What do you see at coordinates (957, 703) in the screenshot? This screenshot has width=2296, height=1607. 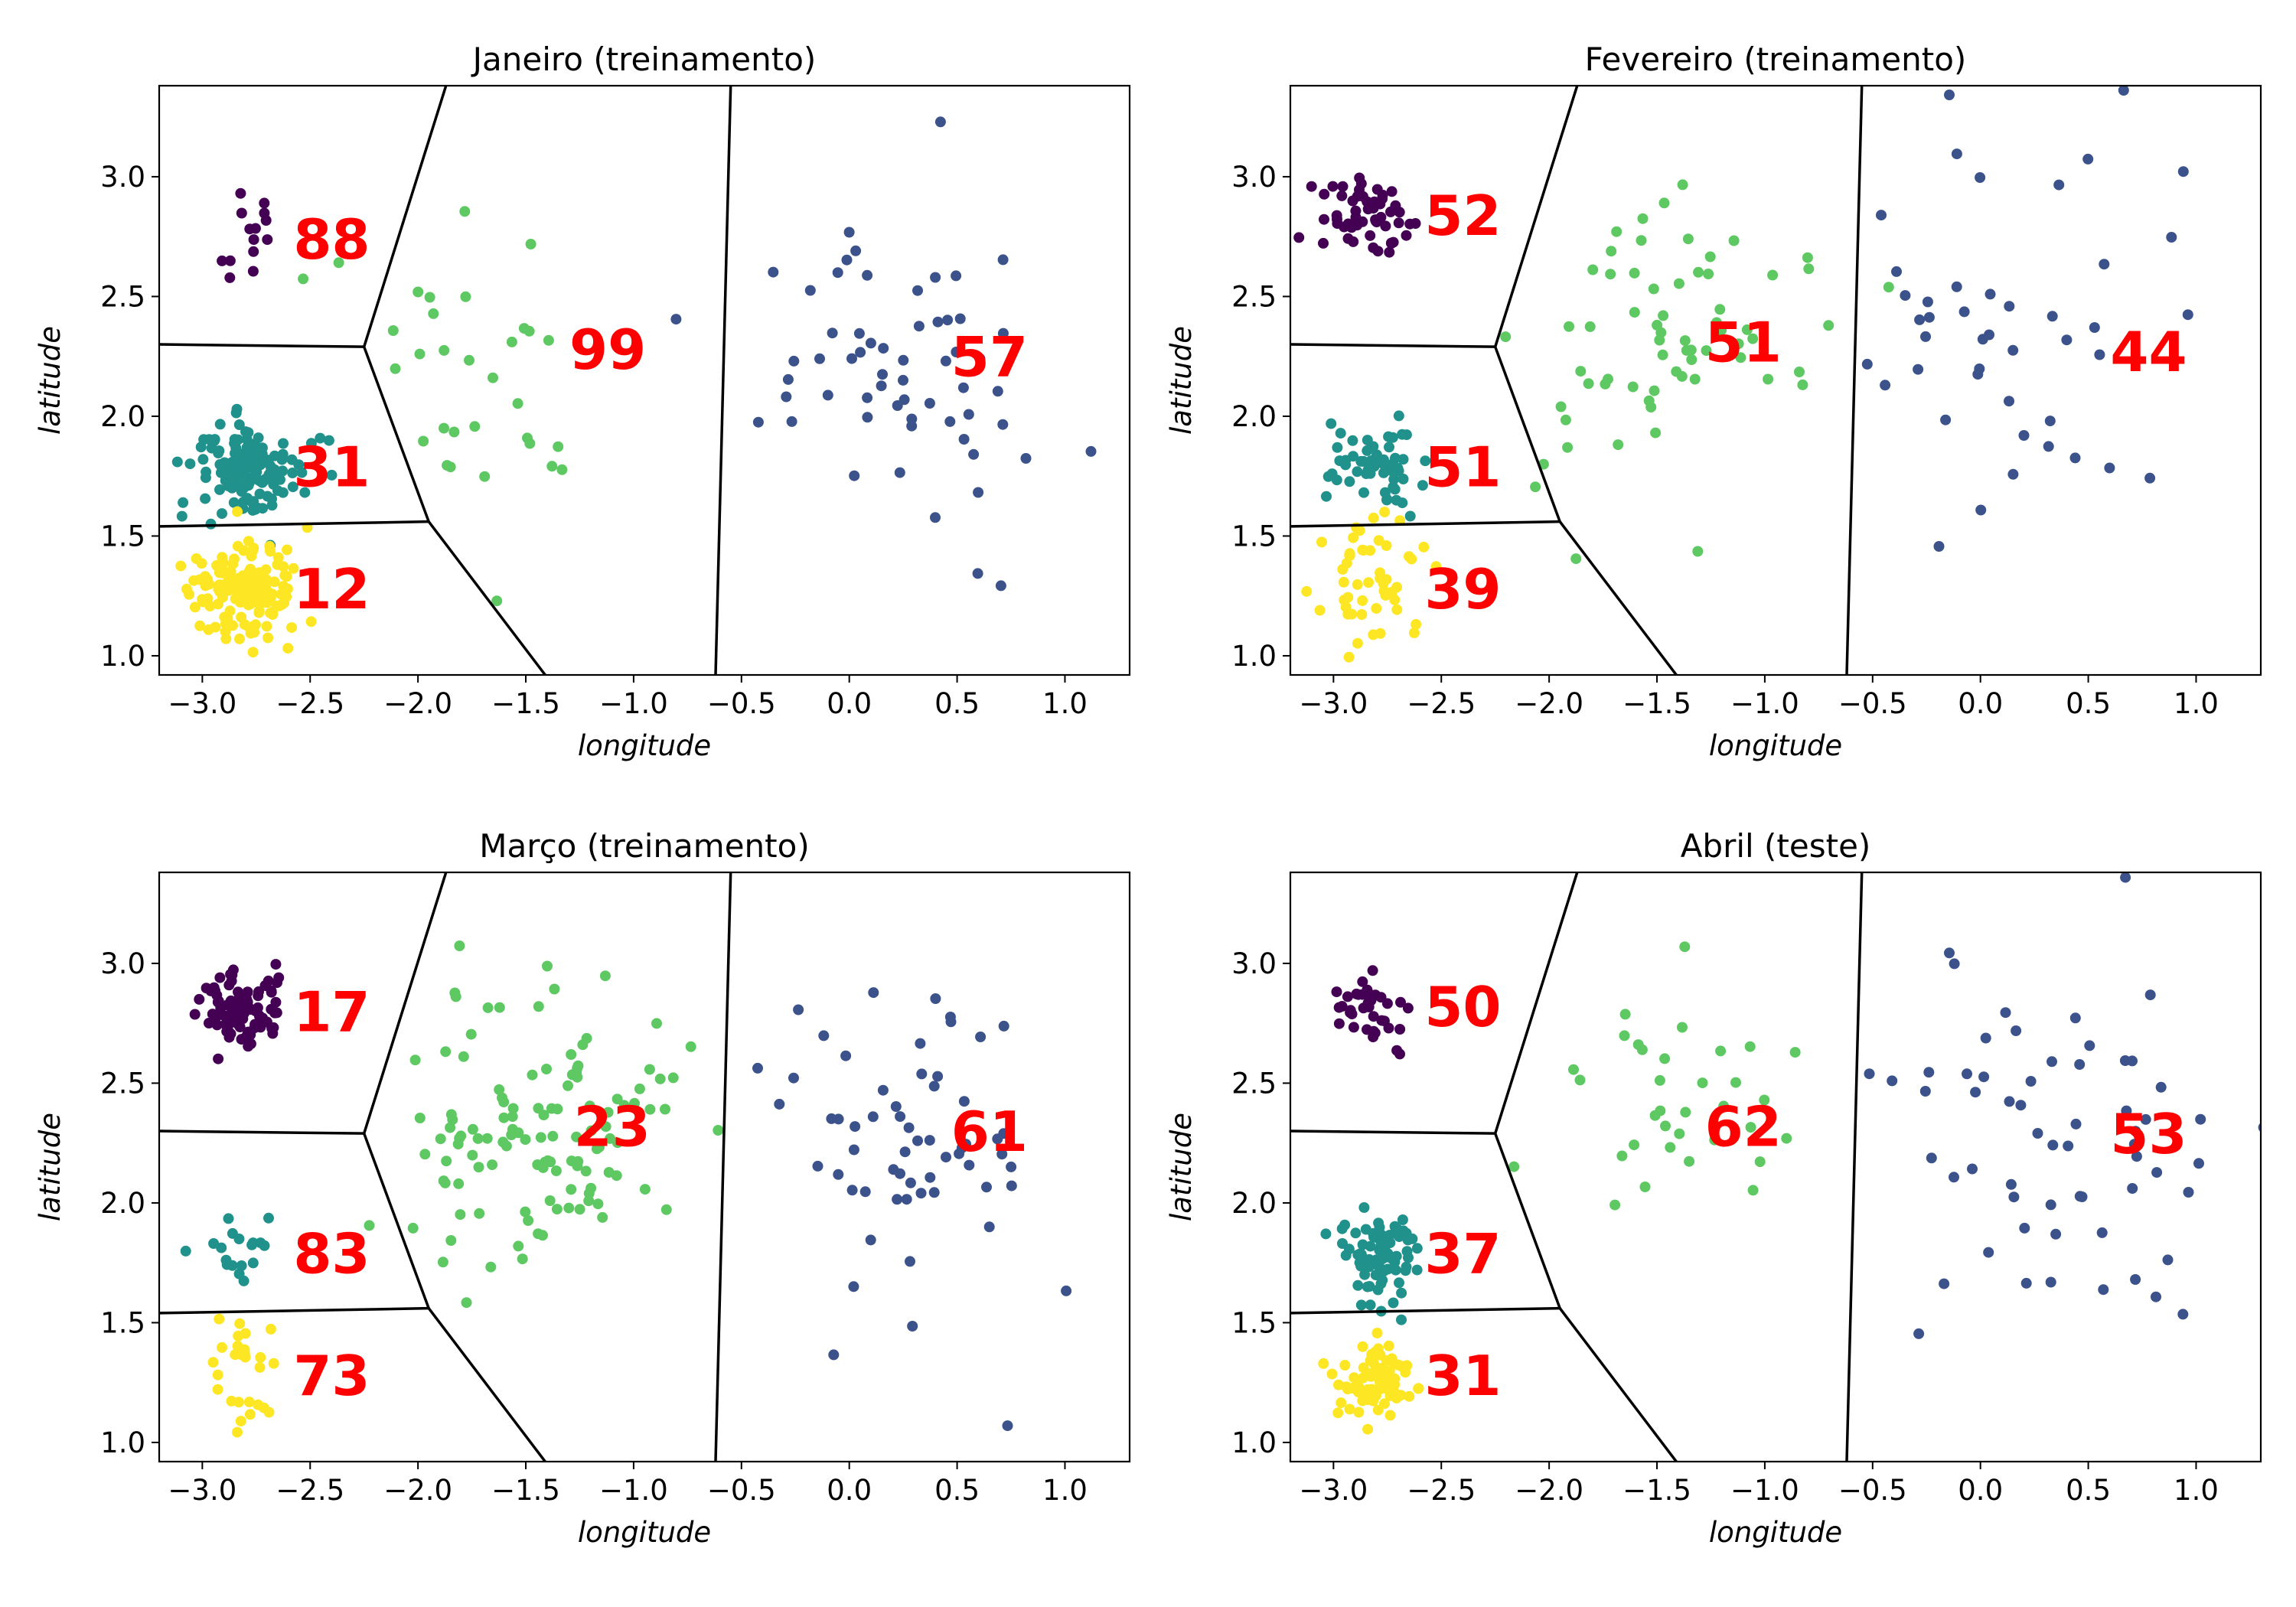 I see `x-tick-label: 0.5` at bounding box center [957, 703].